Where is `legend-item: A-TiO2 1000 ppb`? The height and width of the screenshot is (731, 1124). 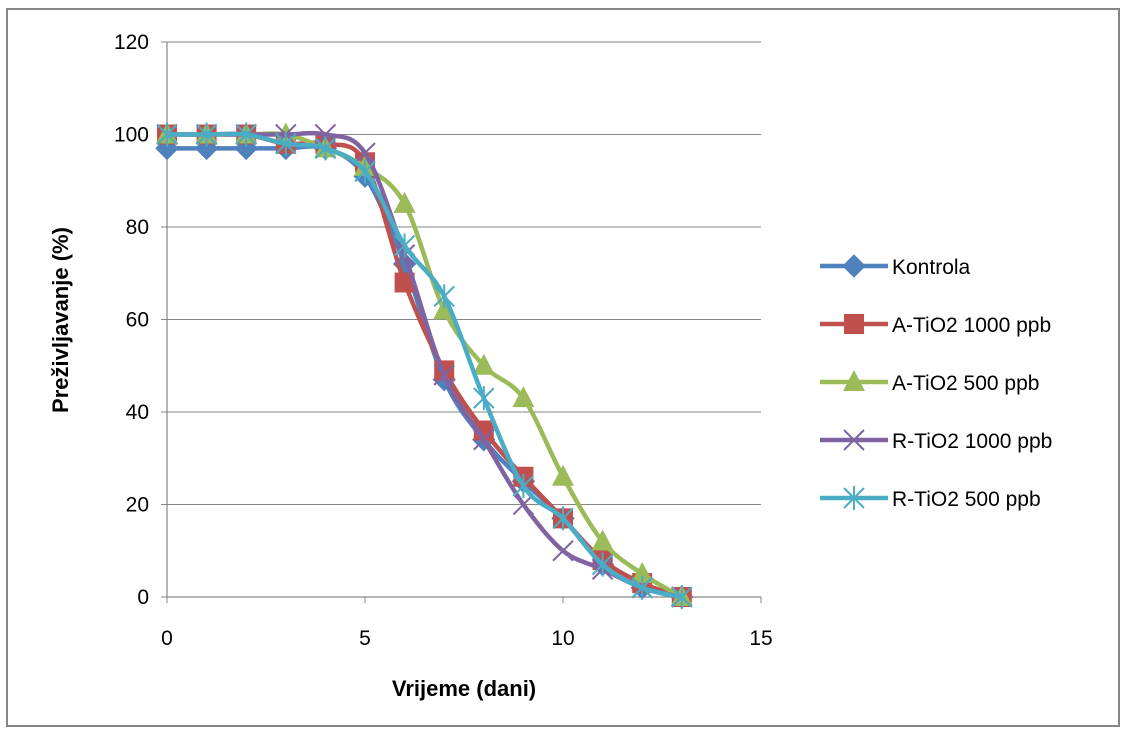 legend-item: A-TiO2 1000 ppb is located at coordinates (935, 325).